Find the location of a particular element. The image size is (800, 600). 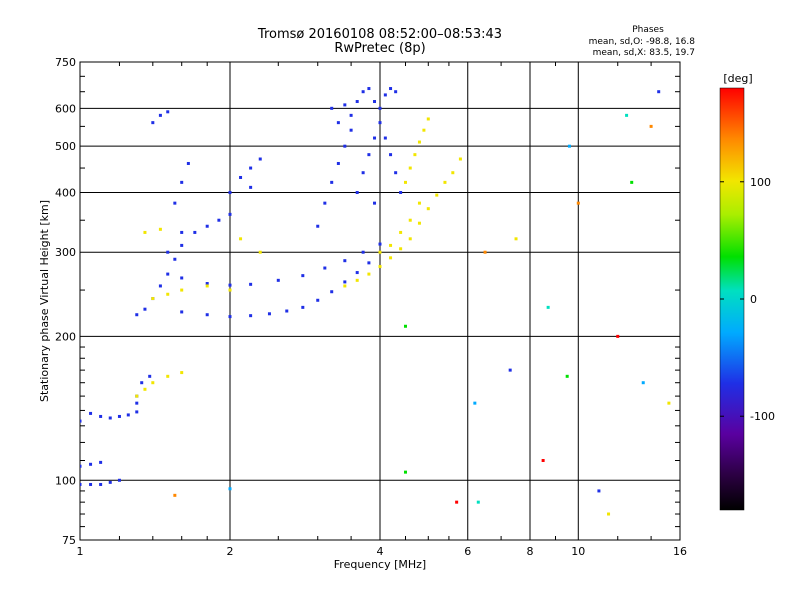

y-tick-label: 500 is located at coordinates (65, 146).